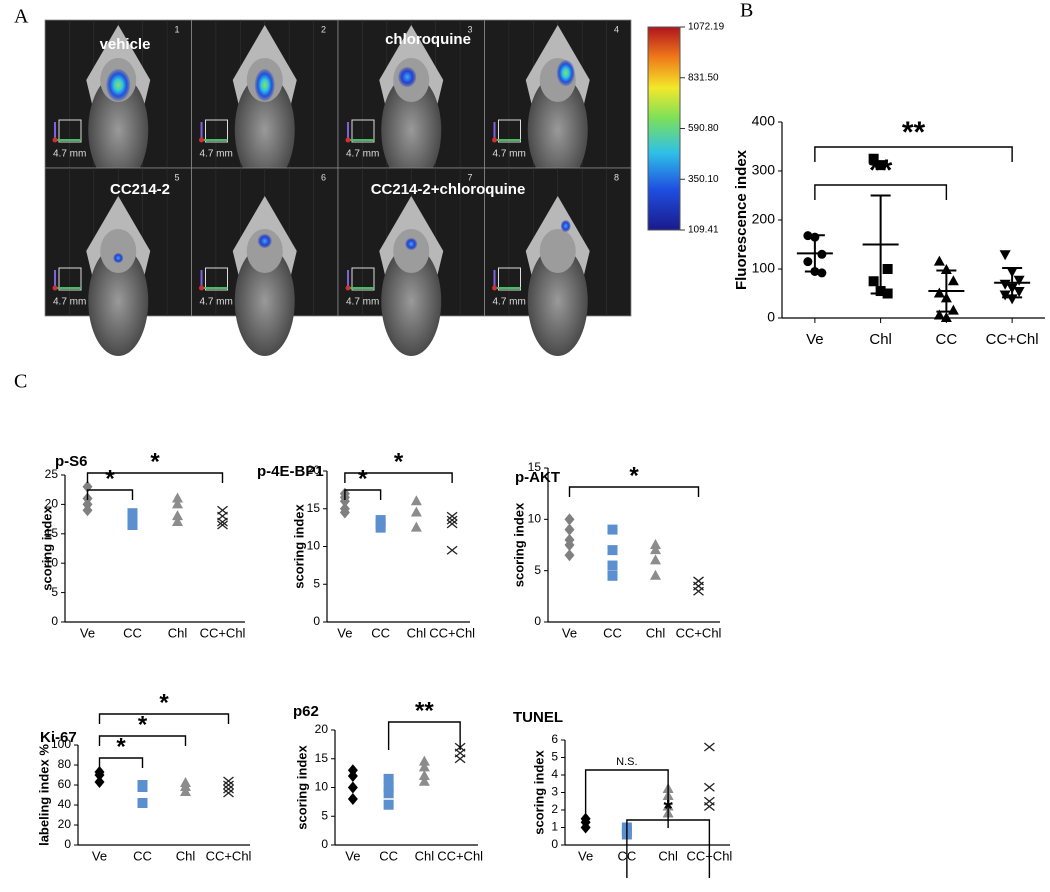 The width and height of the screenshot is (1050, 892). Describe the element at coordinates (616, 29) in the screenshot. I see `frame-number: 4` at that location.